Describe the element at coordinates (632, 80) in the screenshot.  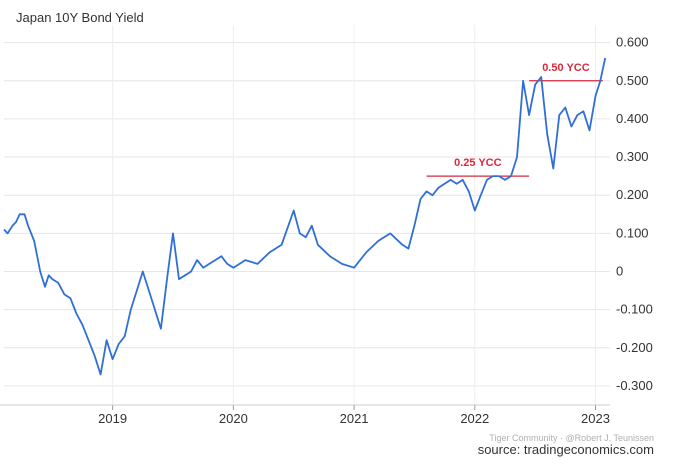
I see `y-tick-label: 0.500` at that location.